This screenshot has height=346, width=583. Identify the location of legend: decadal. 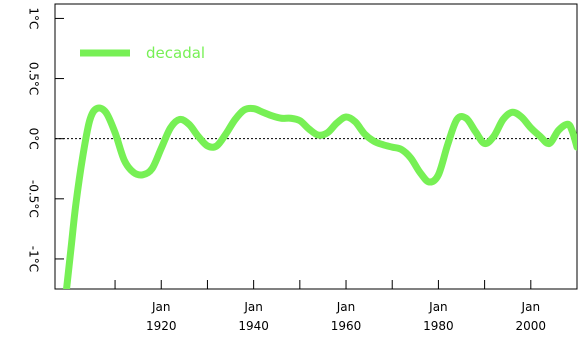
(142, 53).